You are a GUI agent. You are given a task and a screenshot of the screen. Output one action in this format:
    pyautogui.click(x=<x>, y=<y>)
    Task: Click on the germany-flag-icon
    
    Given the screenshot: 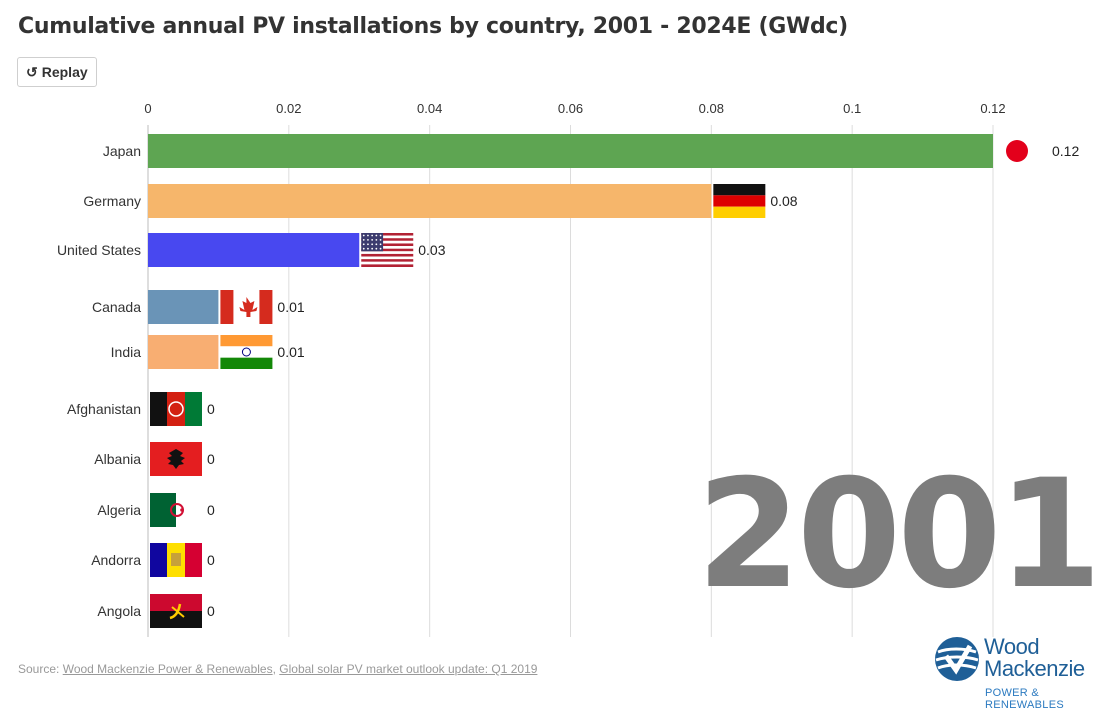 What is the action you would take?
    pyautogui.click(x=739, y=201)
    